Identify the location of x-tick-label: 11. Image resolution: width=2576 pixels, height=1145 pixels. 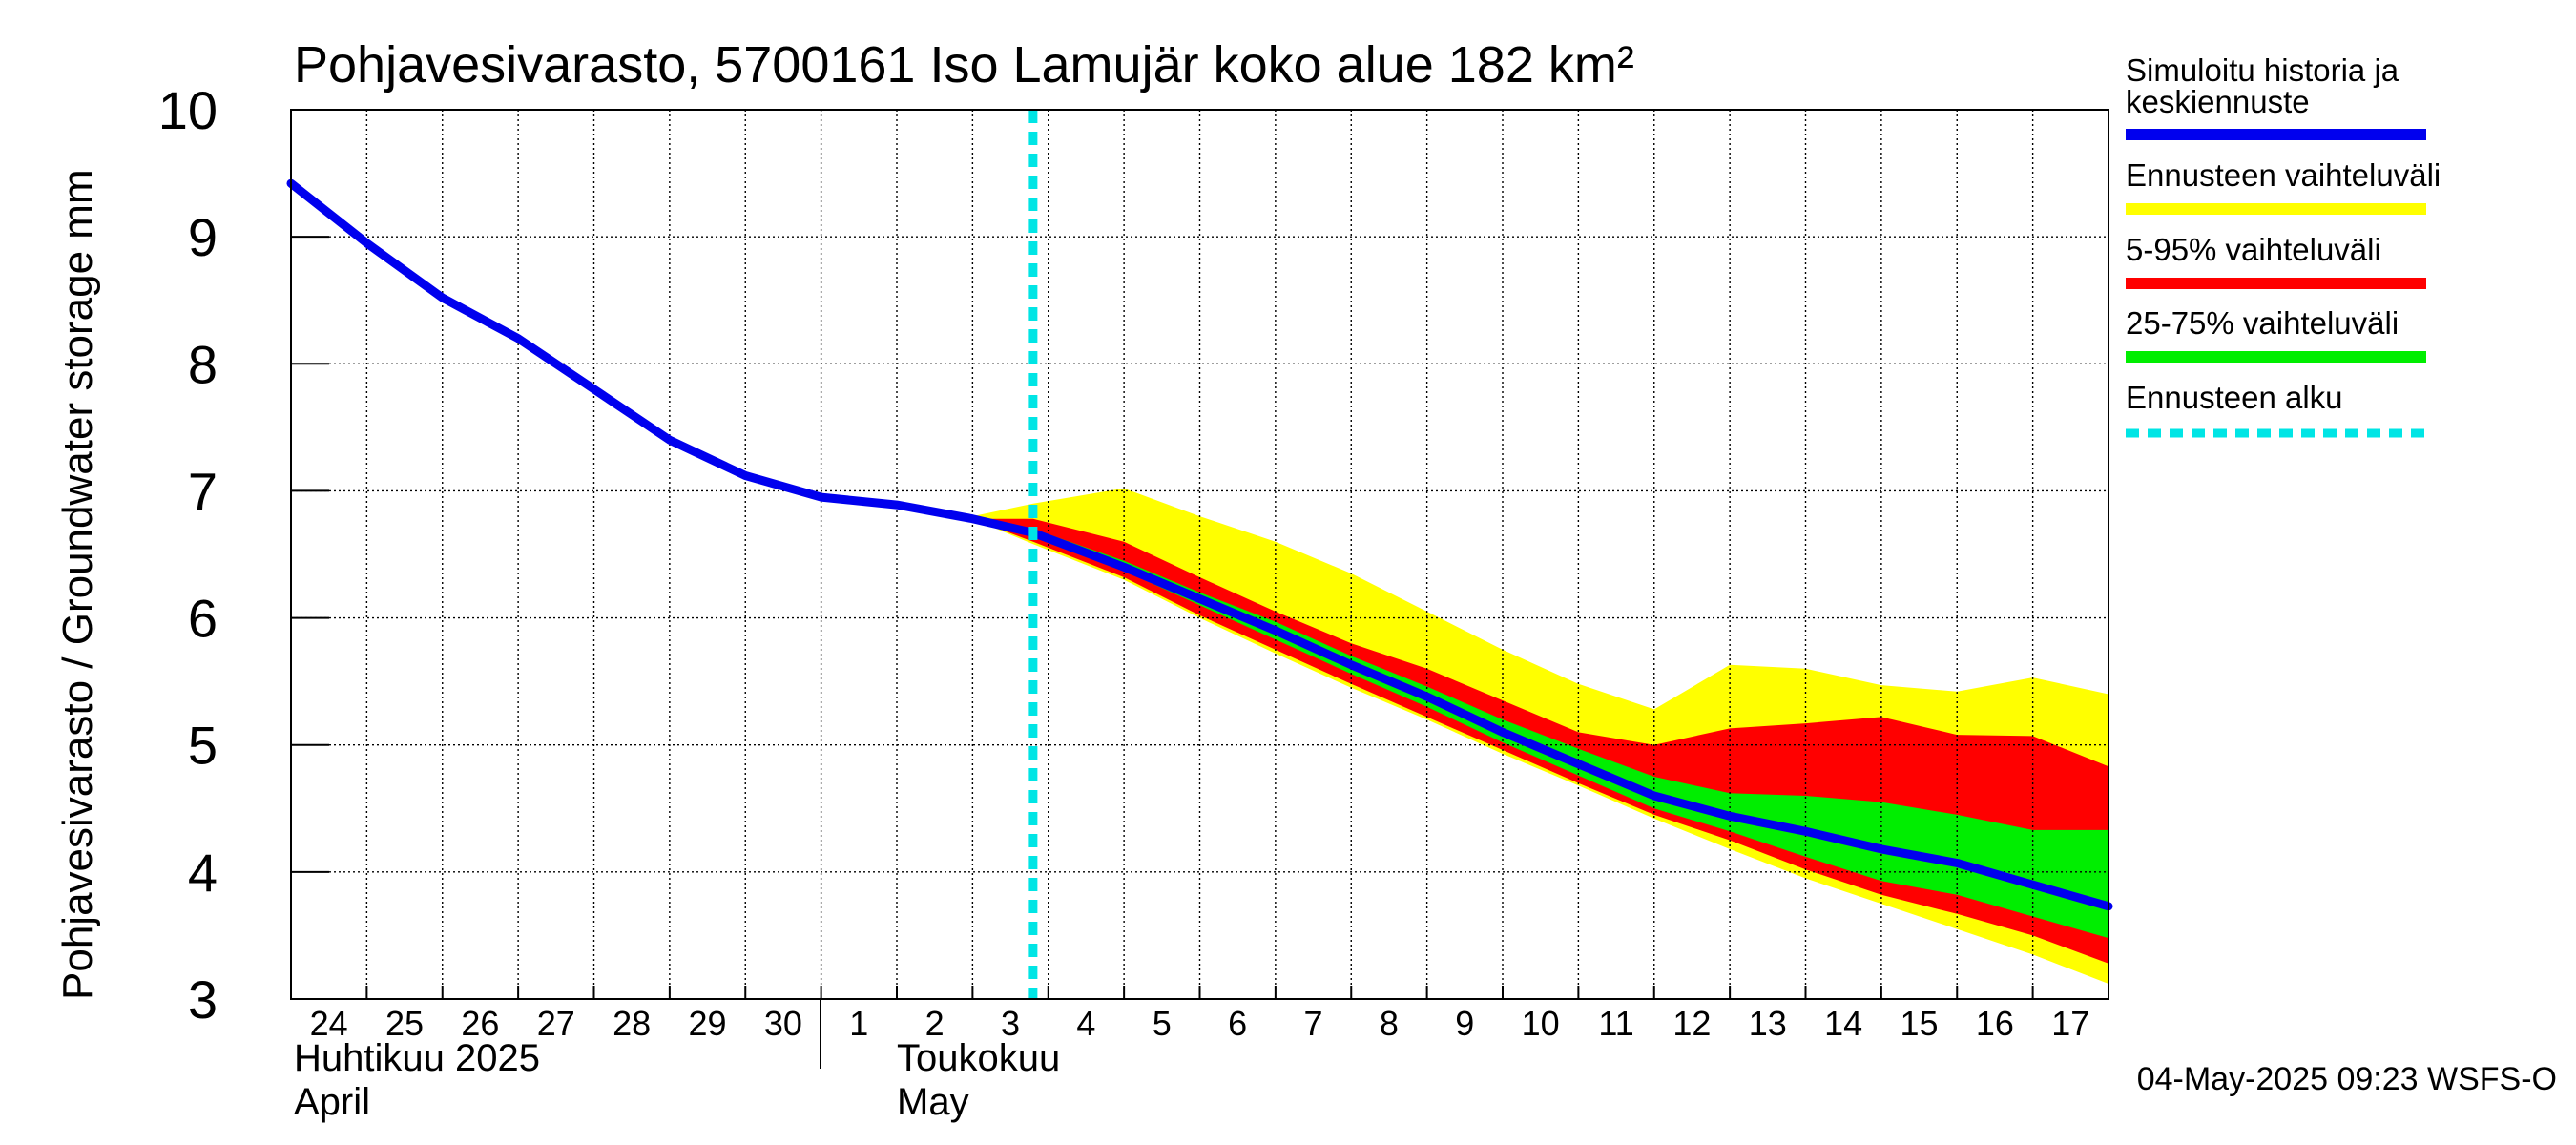
(1615, 1023).